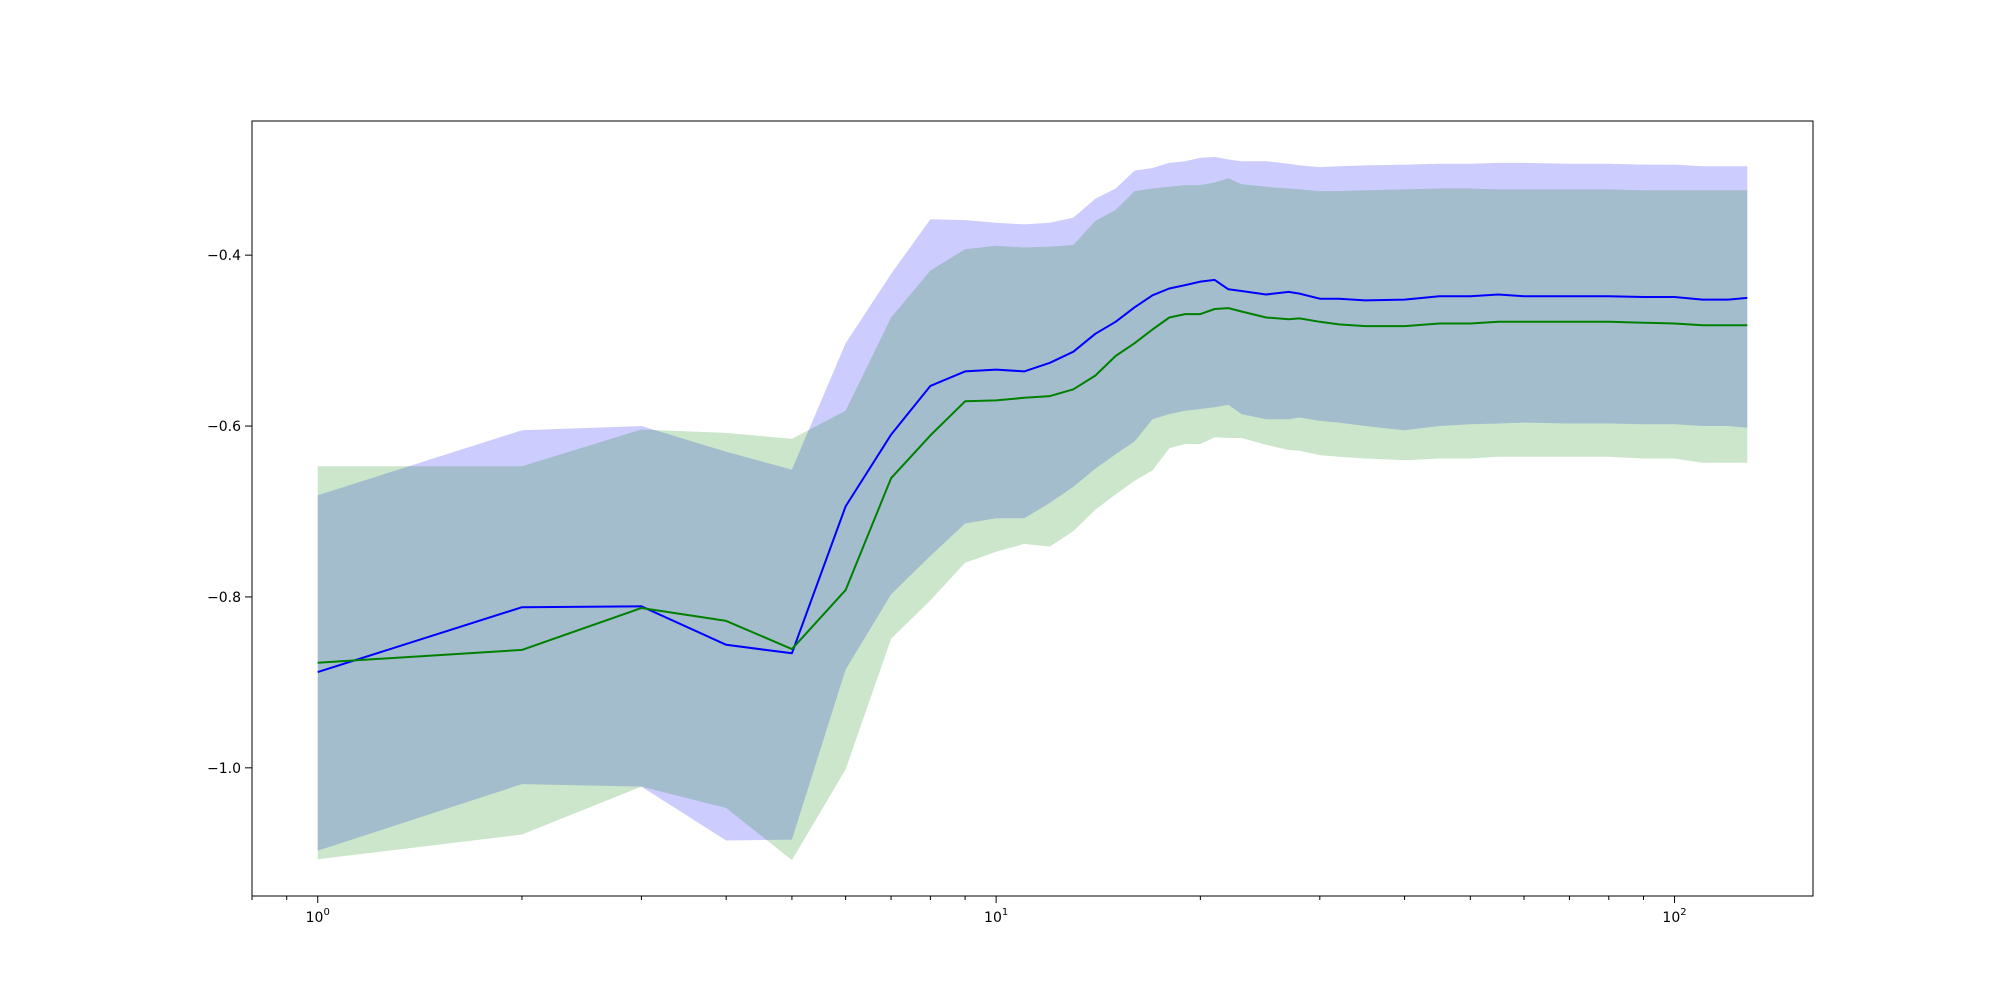 The width and height of the screenshot is (2000, 1000). I want to click on y-tick-label: −0.6, so click(224, 427).